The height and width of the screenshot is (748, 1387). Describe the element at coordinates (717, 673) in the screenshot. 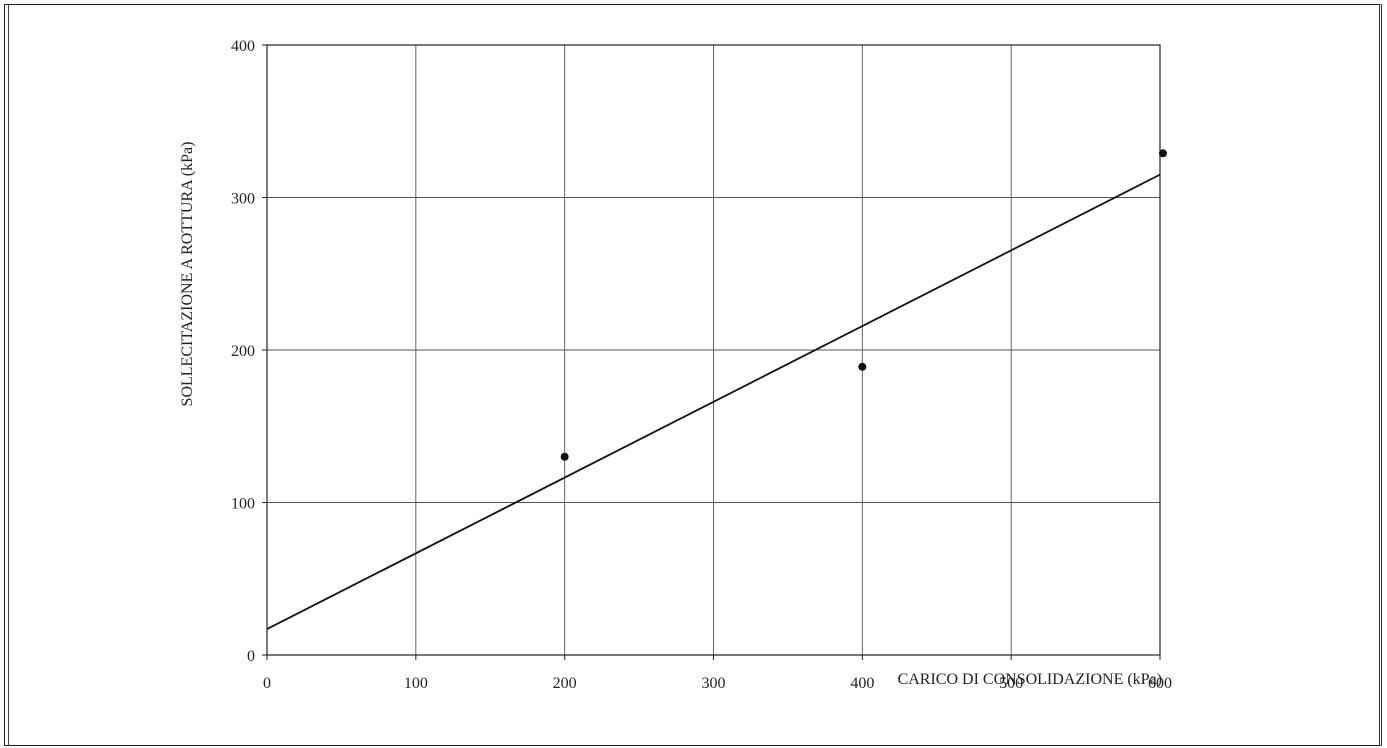

I see `x-axis-ticks: 0 100 200 300 400 500 600` at that location.